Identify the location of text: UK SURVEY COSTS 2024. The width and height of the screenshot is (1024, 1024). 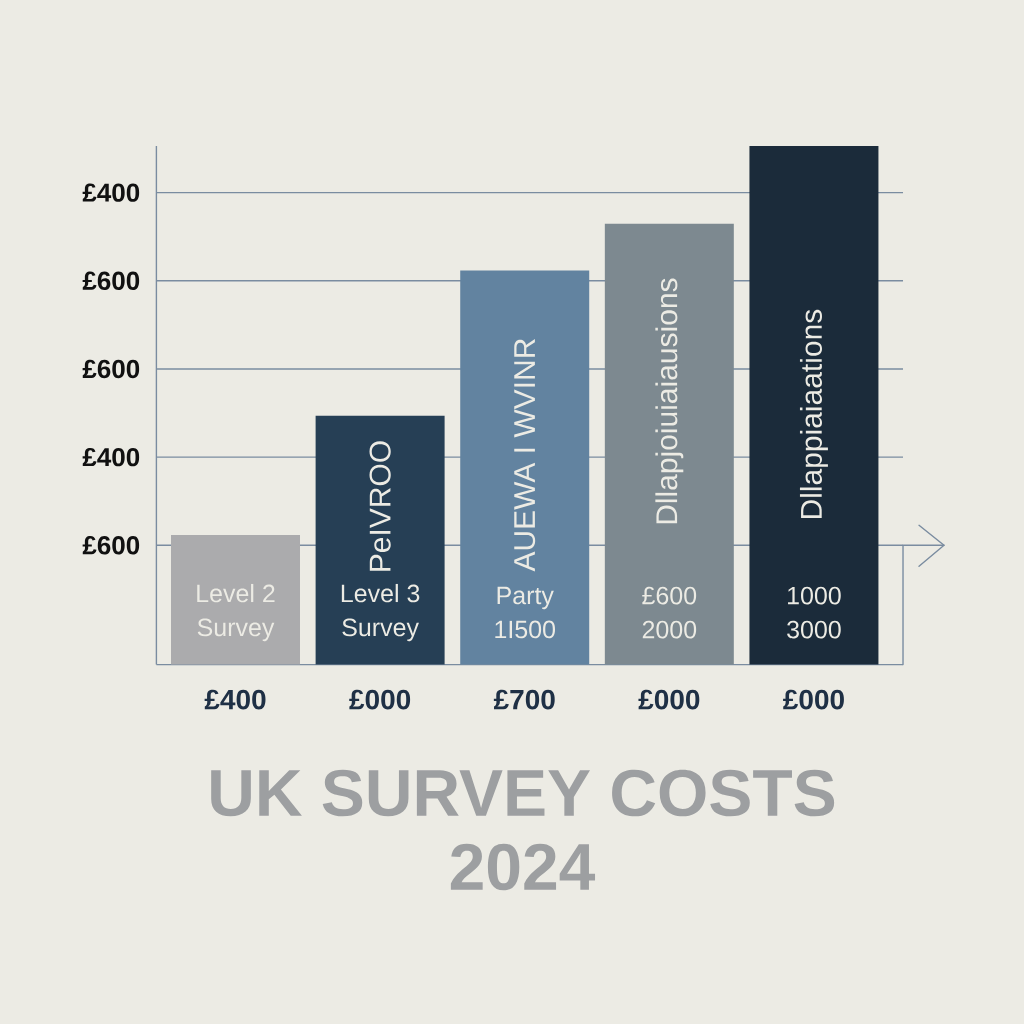
(523, 830).